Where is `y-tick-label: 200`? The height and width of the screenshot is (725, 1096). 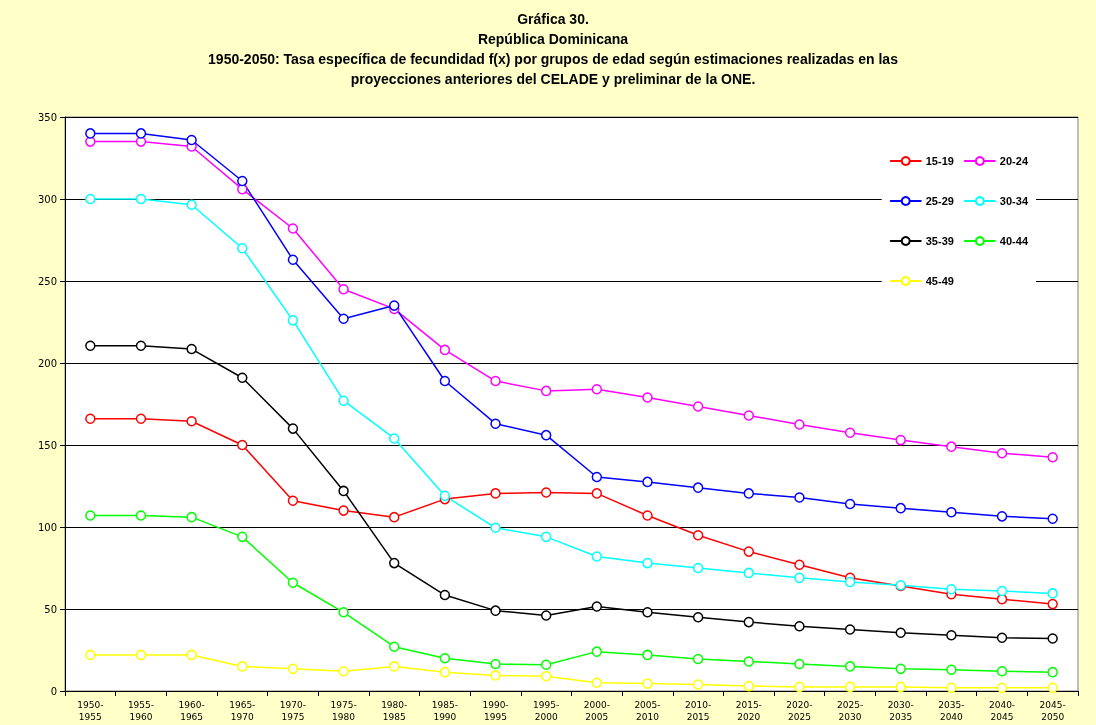
y-tick-label: 200 is located at coordinates (47, 363).